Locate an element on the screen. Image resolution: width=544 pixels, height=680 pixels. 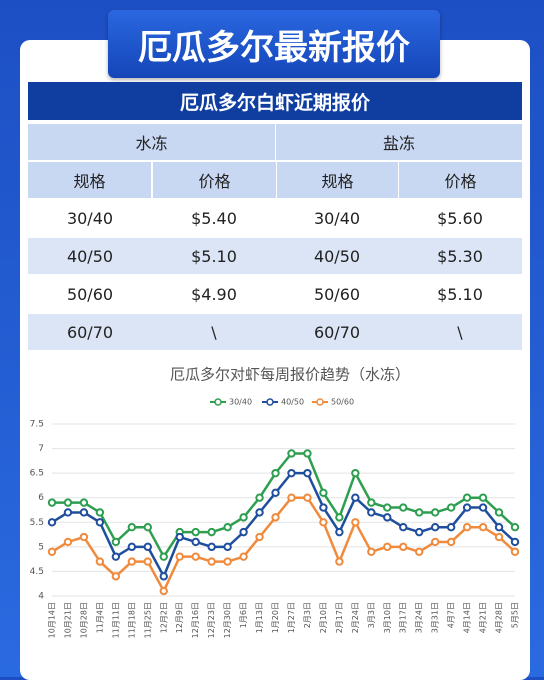
x-tick-label: 5月5日 is located at coordinates (515, 615).